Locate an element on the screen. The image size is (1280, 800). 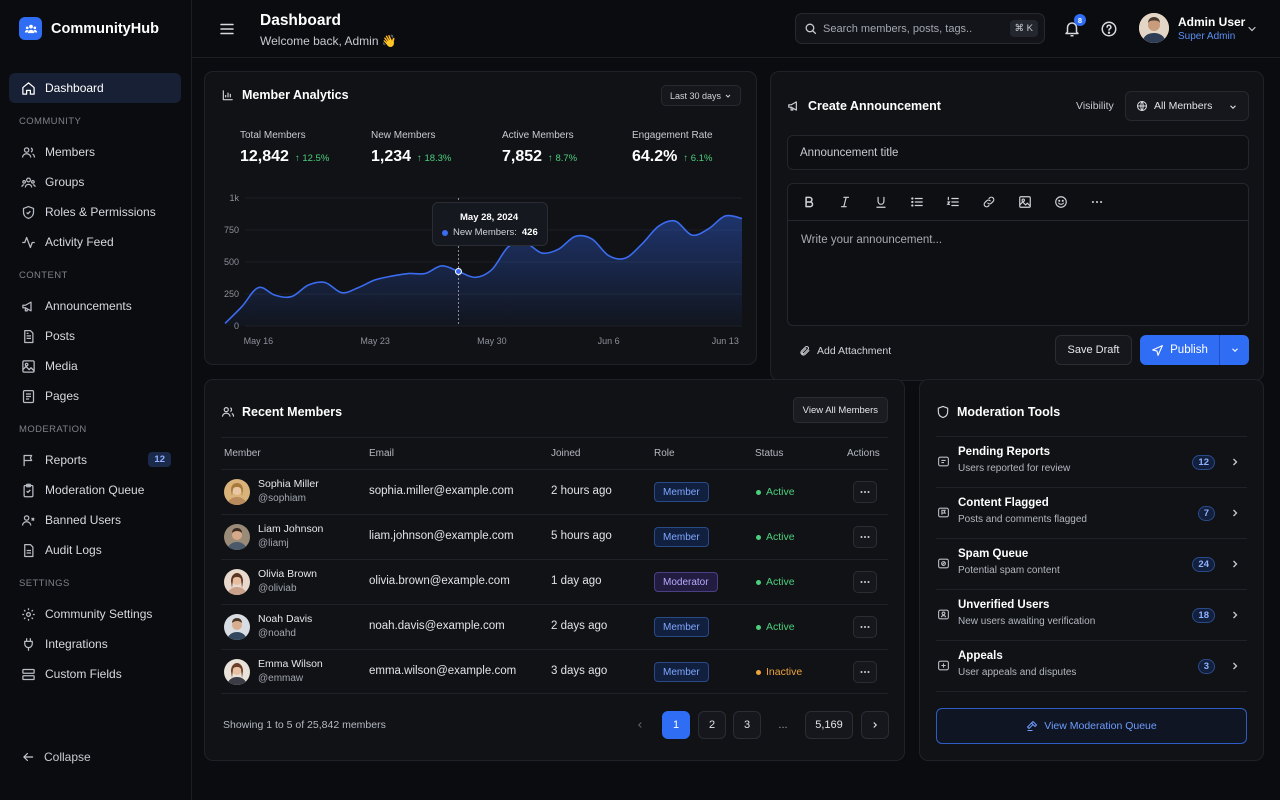
page-last-button: 5,169 is located at coordinates (829, 725).